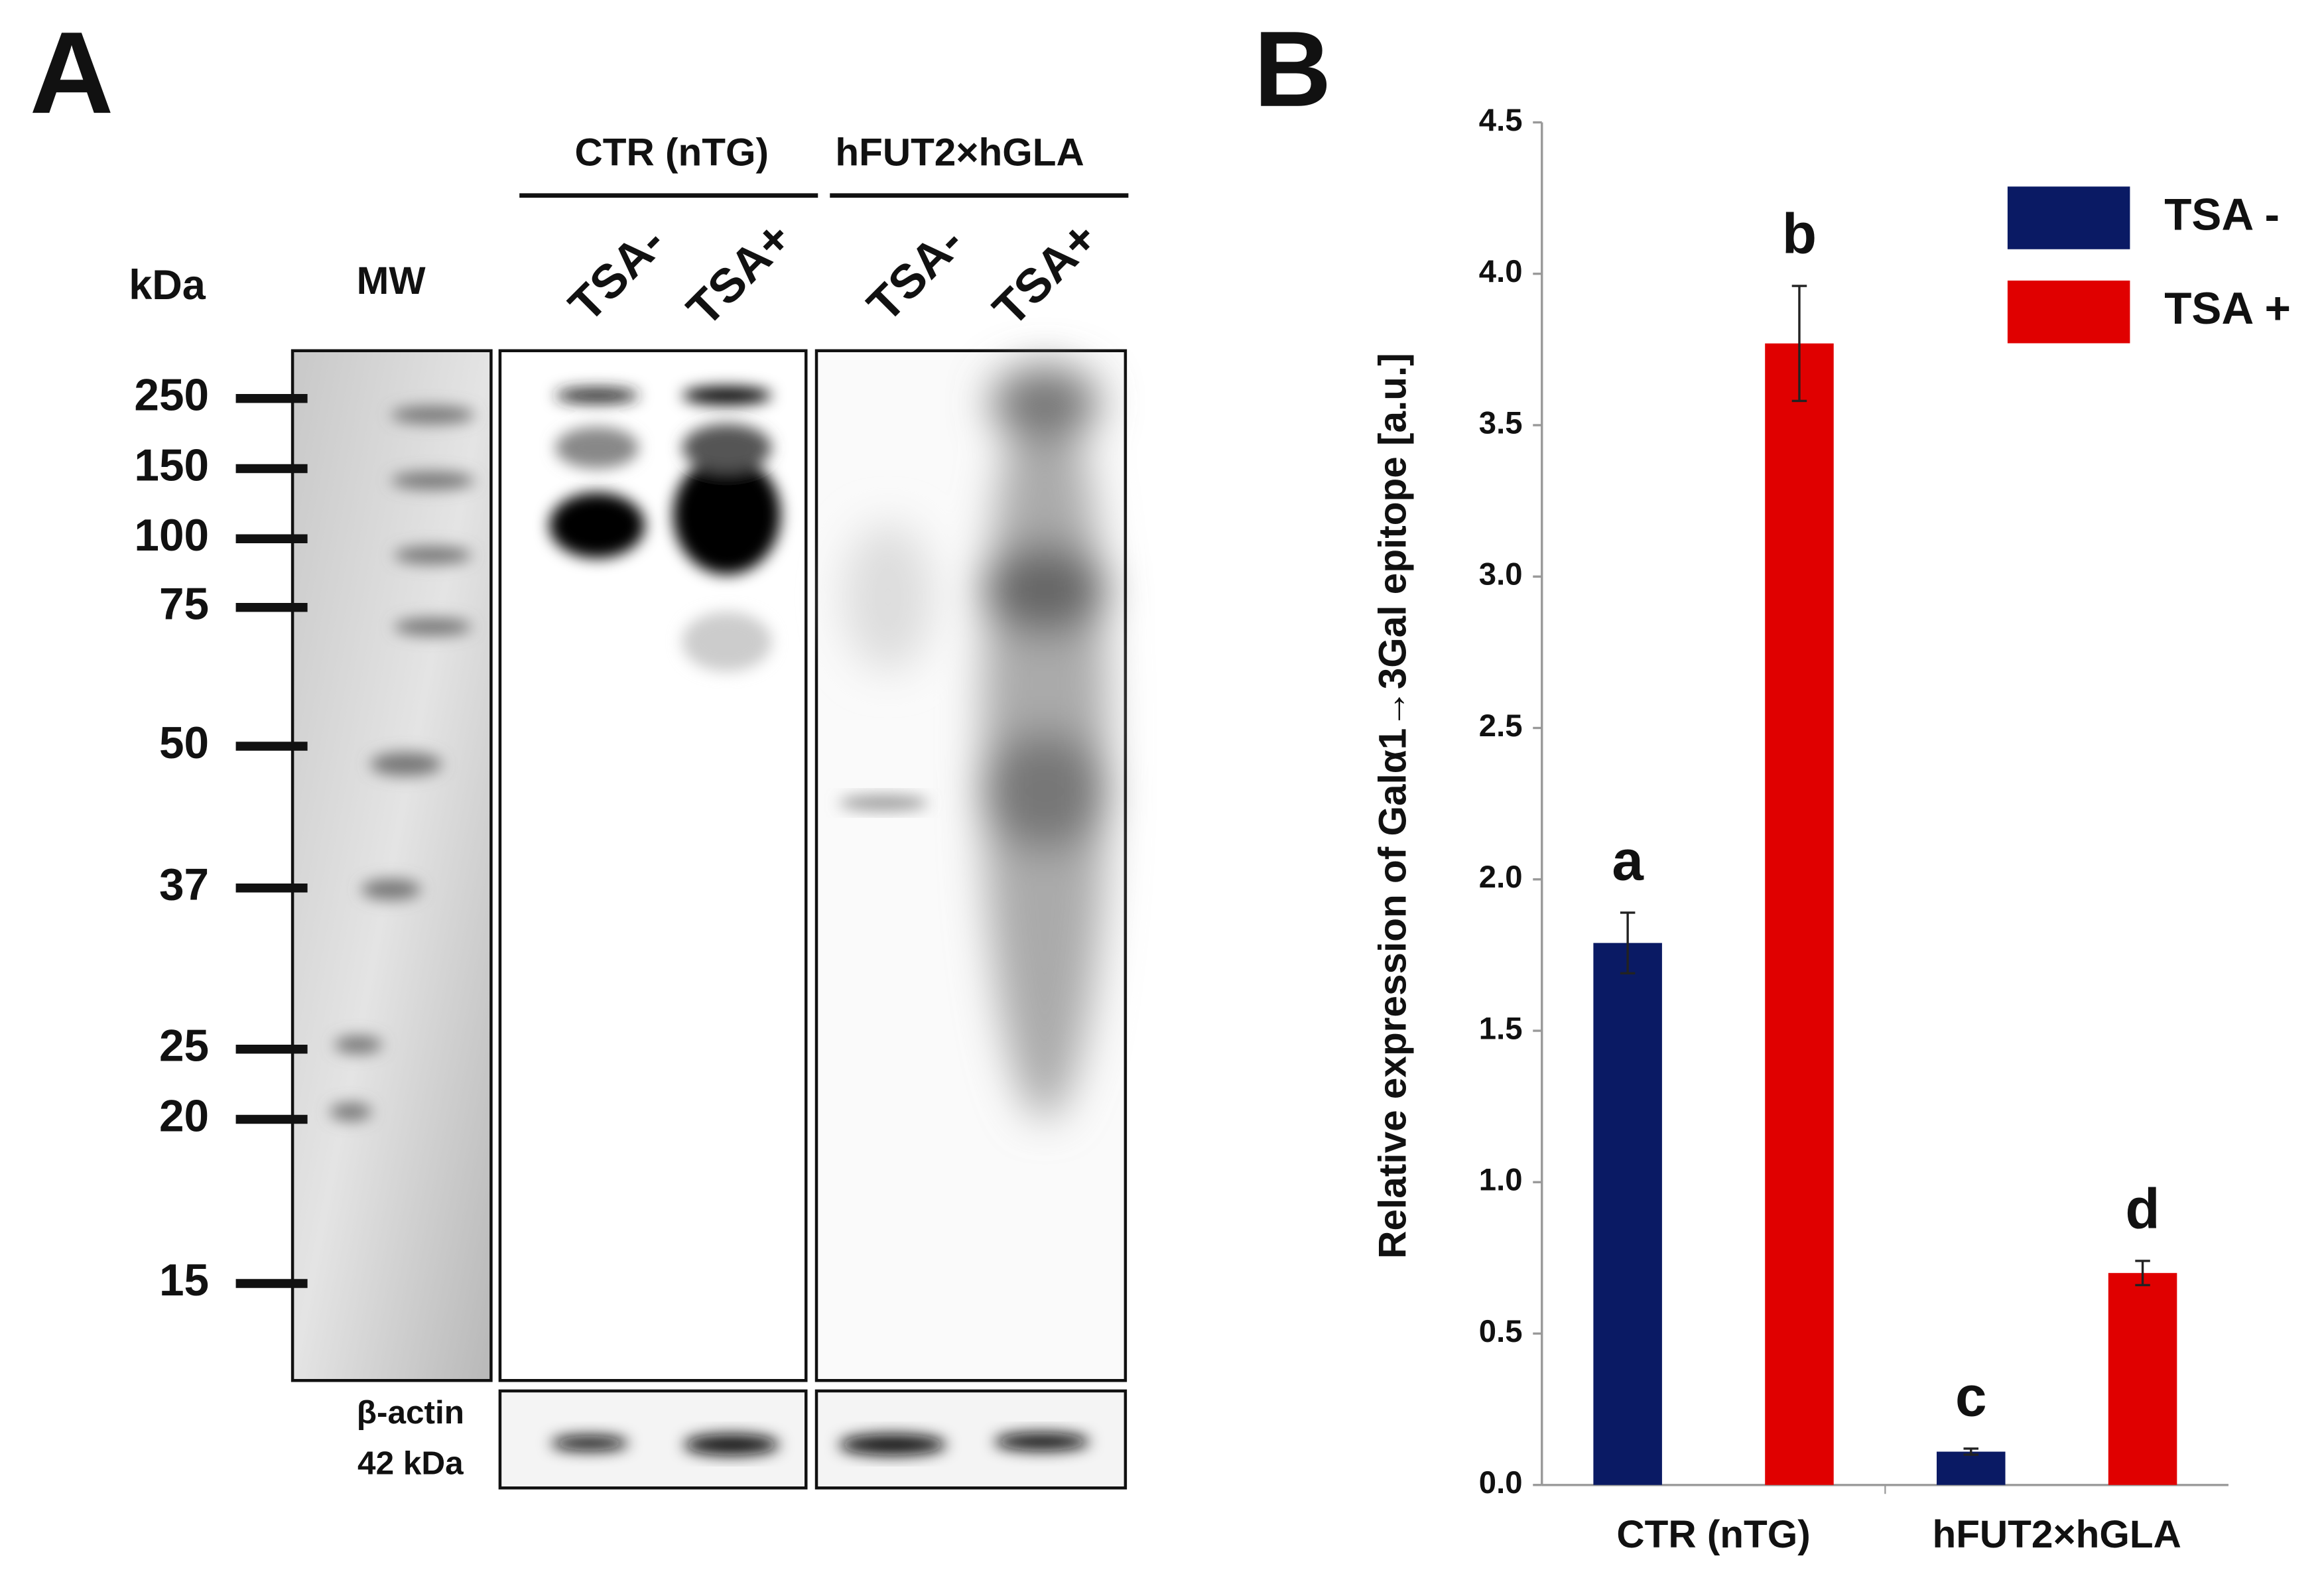  Describe the element at coordinates (391, 280) in the screenshot. I see `mw-label: MW` at that location.